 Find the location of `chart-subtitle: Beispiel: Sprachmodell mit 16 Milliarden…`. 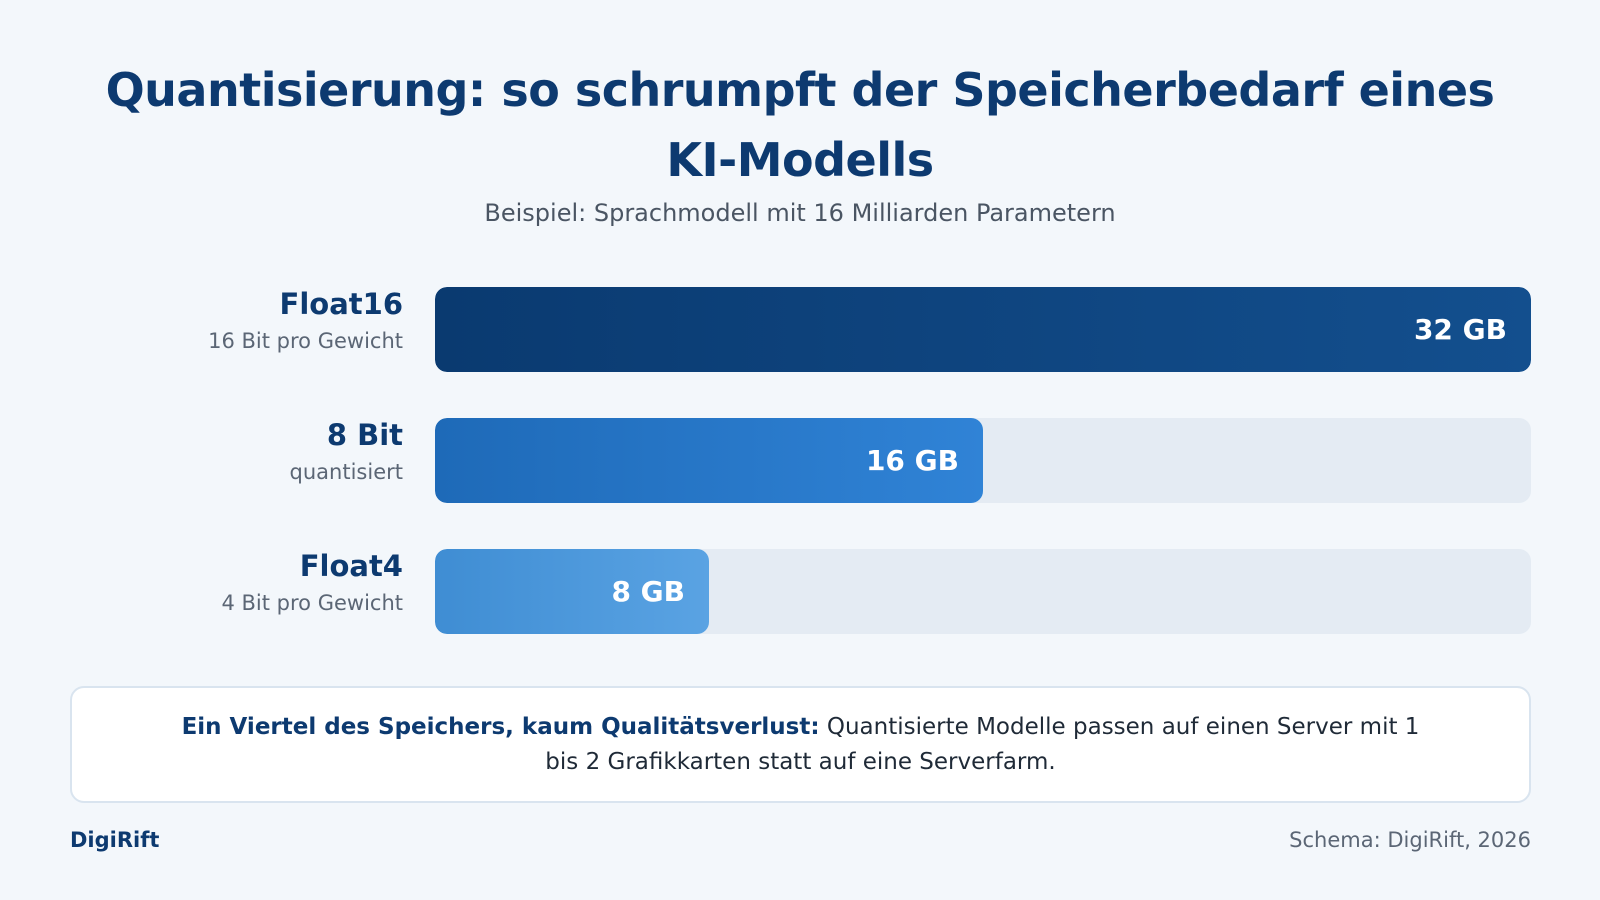

chart-subtitle: Beispiel: Sprachmodell mit 16 Milliarden… is located at coordinates (800, 213).